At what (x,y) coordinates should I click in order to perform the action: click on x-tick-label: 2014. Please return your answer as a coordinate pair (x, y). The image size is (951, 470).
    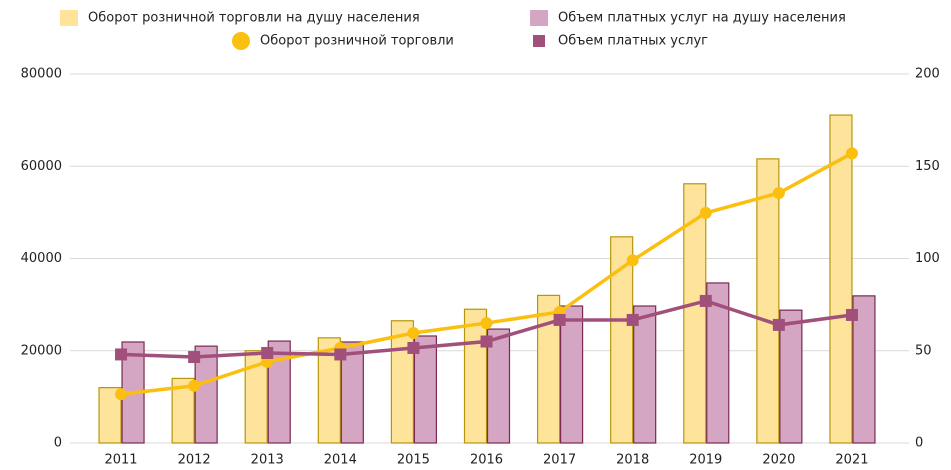
    Looking at the image, I should click on (340, 460).